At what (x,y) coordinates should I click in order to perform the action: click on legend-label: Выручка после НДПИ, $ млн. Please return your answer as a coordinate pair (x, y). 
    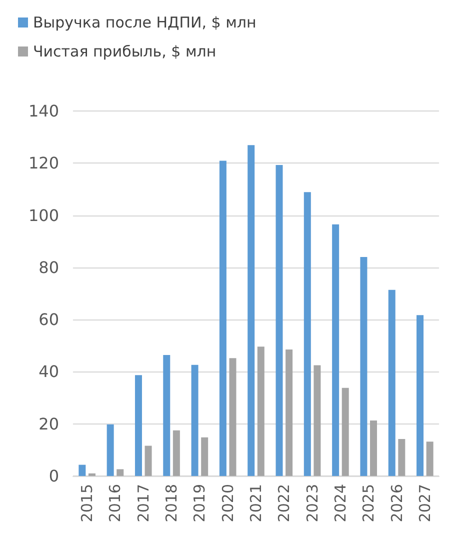
    Looking at the image, I should click on (144, 23).